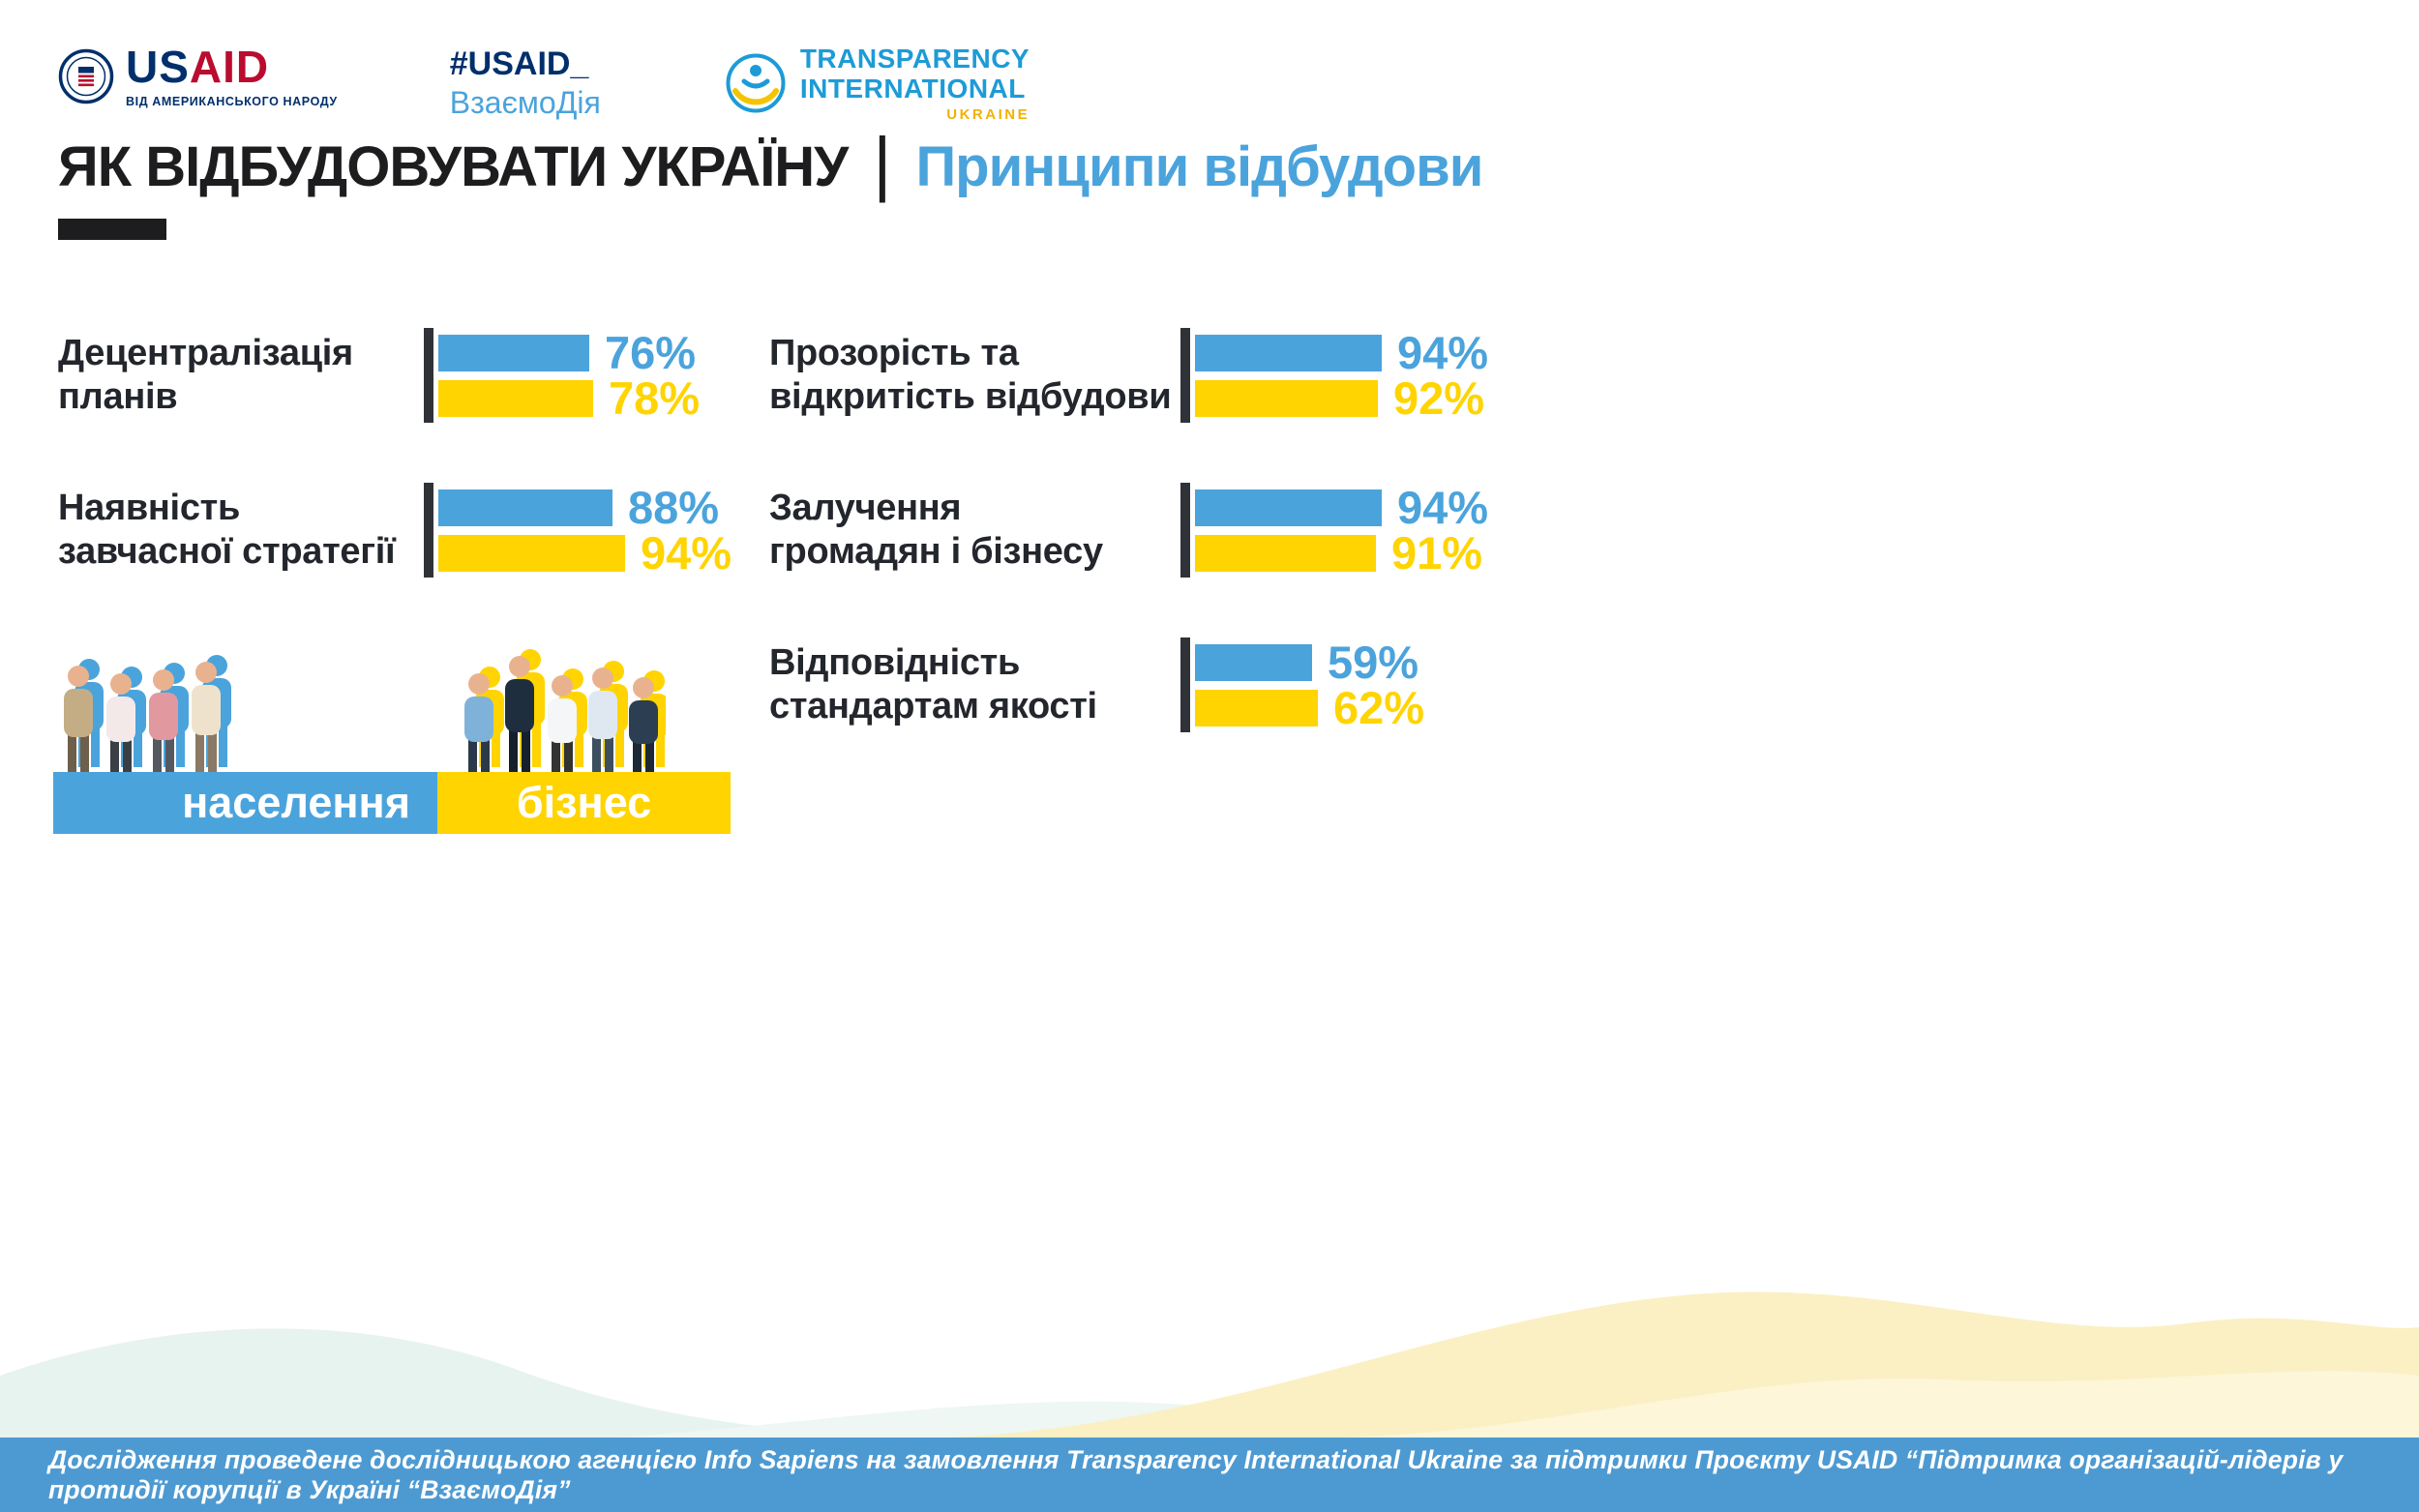 The width and height of the screenshot is (2419, 1512). I want to click on population-value: 76%, so click(651, 352).